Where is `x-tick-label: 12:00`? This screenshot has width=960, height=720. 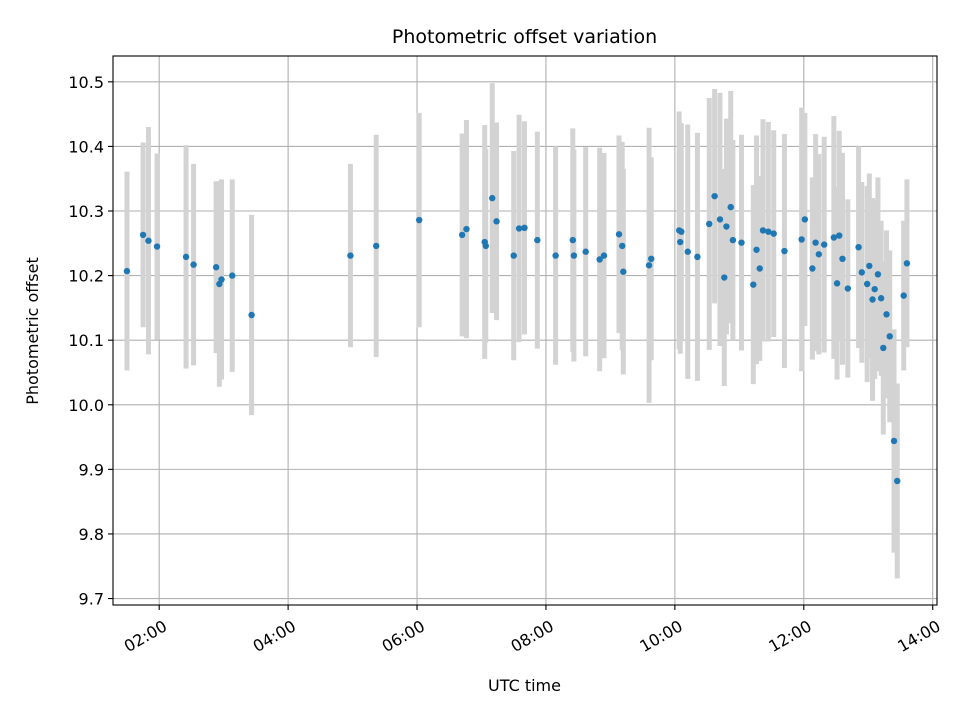 x-tick-label: 12:00 is located at coordinates (789, 636).